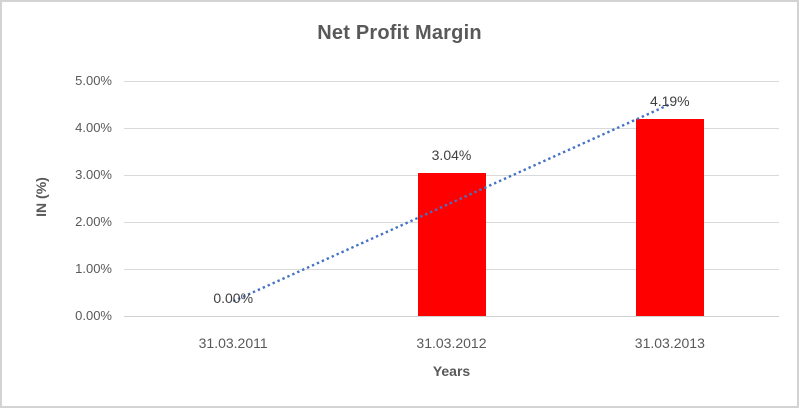  I want to click on data-label: 3.04%, so click(451, 155).